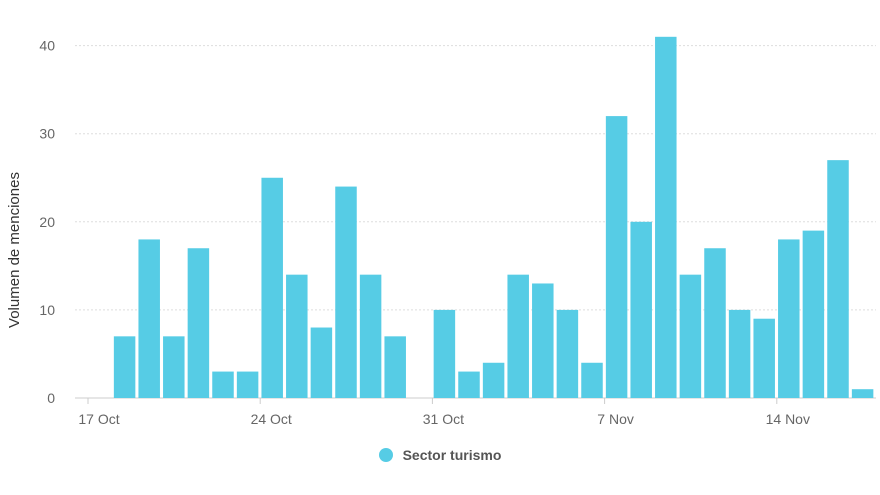  I want to click on x-tick-label: 31 Oct, so click(443, 419).